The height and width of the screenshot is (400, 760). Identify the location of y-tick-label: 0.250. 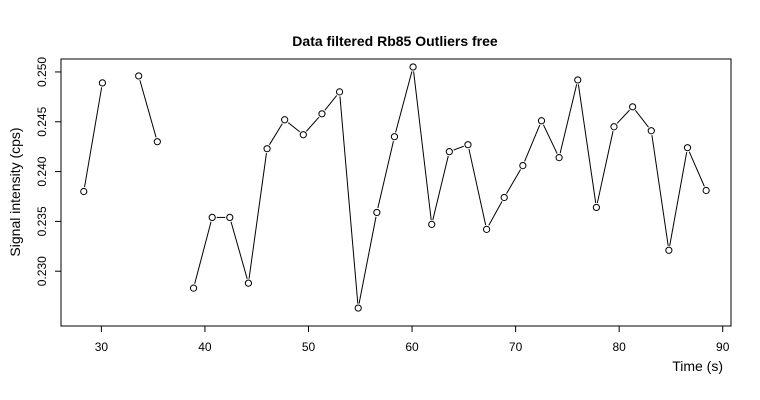
(42, 72).